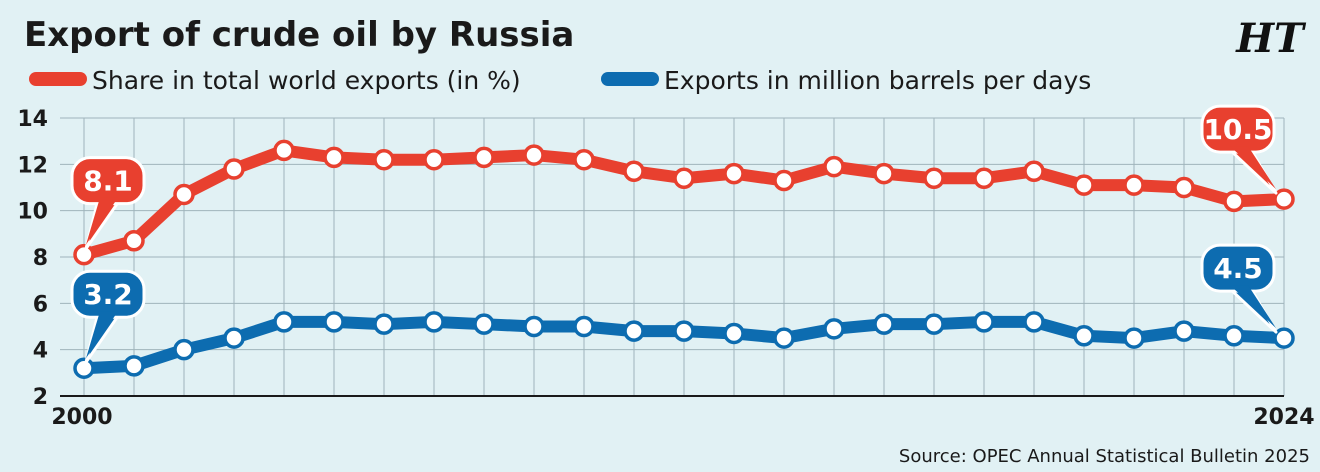 This screenshot has height=472, width=1320. What do you see at coordinates (32, 119) in the screenshot?
I see `y-tick-label: 14` at bounding box center [32, 119].